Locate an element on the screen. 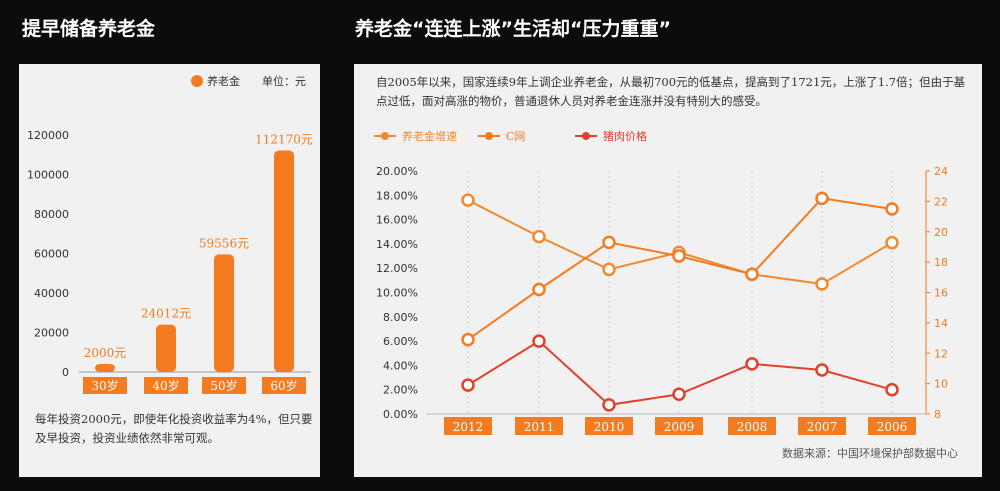 The height and width of the screenshot is (491, 1000). legend-pension-label: 养老金 is located at coordinates (223, 81).